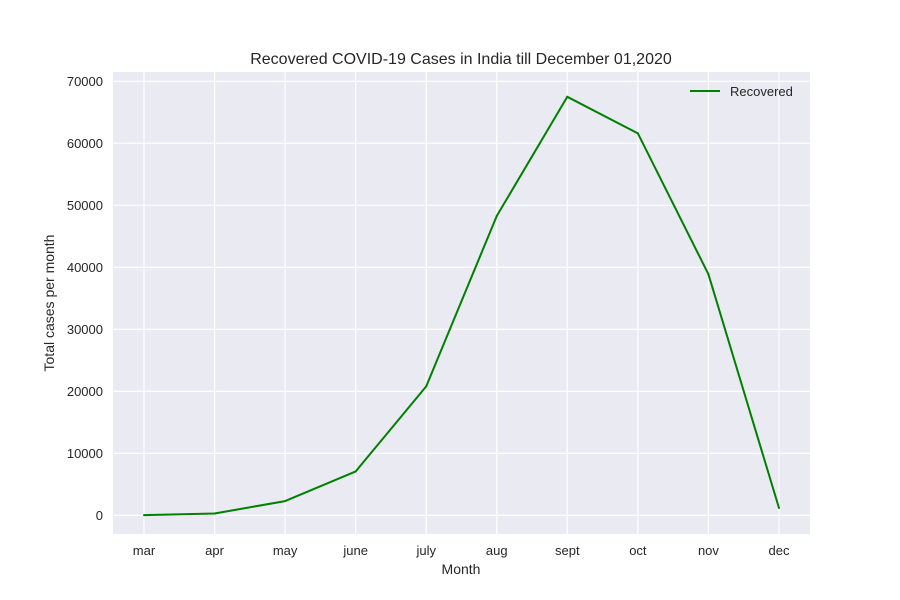  What do you see at coordinates (99, 515) in the screenshot?
I see `y-tick-label: 0` at bounding box center [99, 515].